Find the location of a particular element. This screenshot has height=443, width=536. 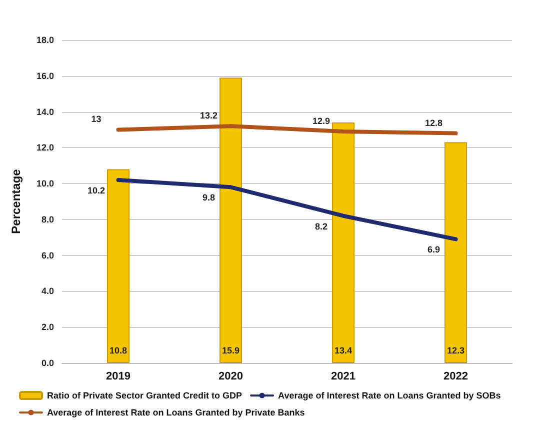

x-tick-label: 2019 is located at coordinates (118, 376).